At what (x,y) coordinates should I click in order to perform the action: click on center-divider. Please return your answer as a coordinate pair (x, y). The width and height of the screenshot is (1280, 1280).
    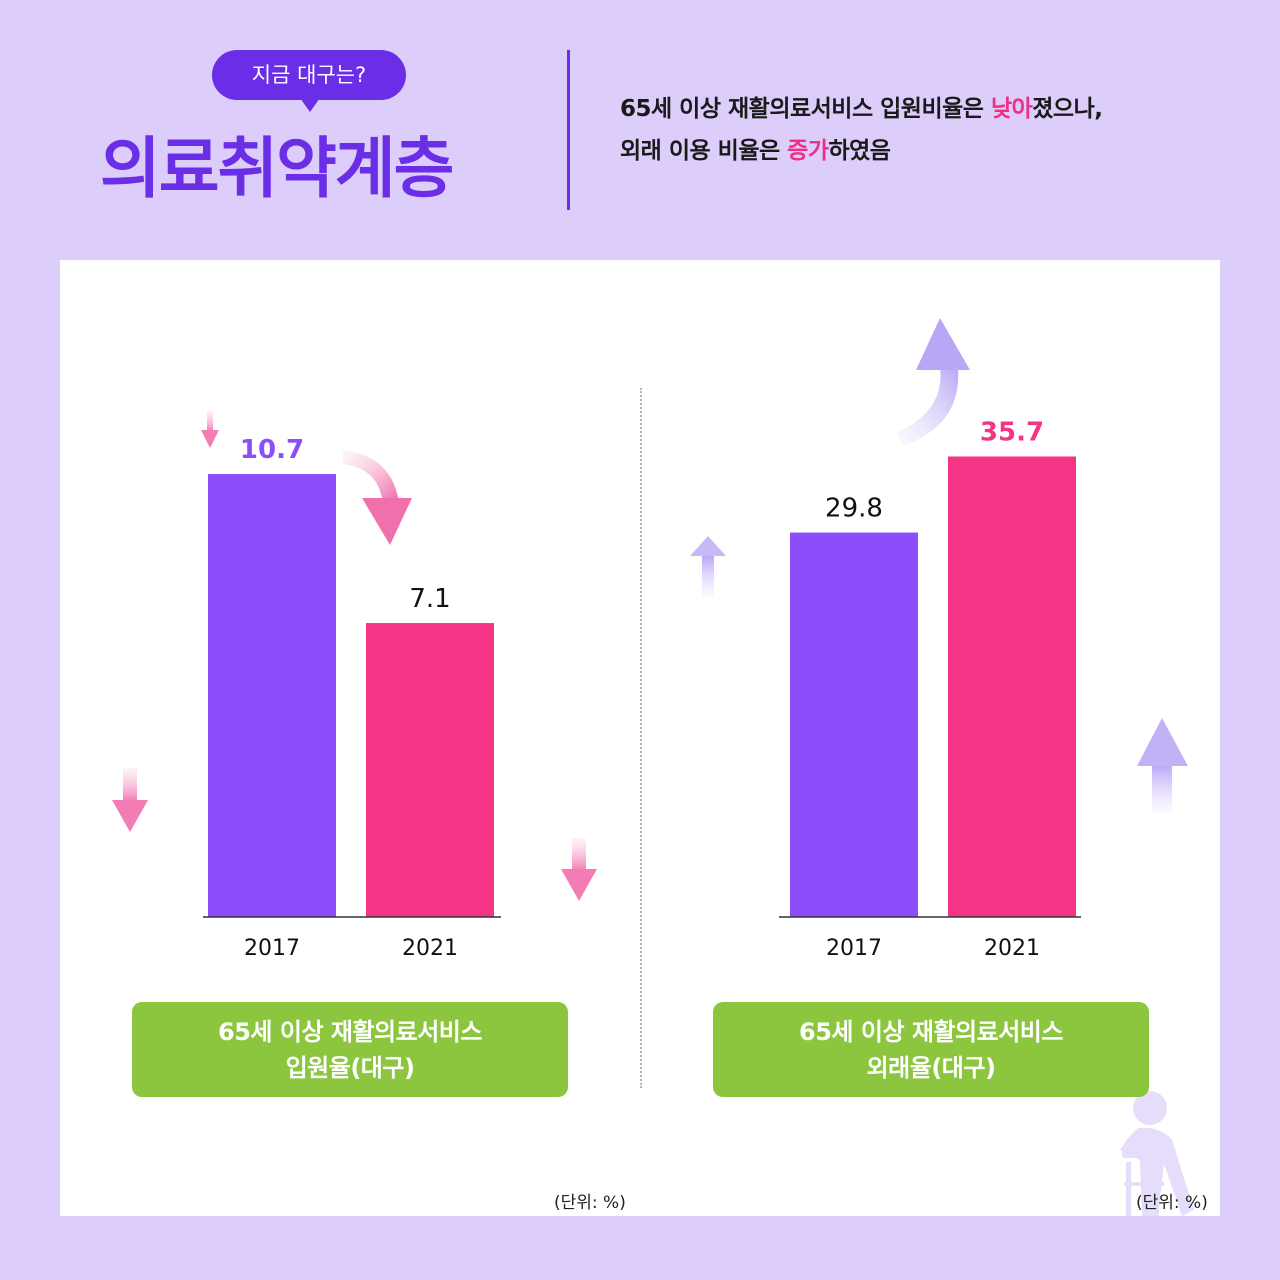
    Looking at the image, I should click on (641, 738).